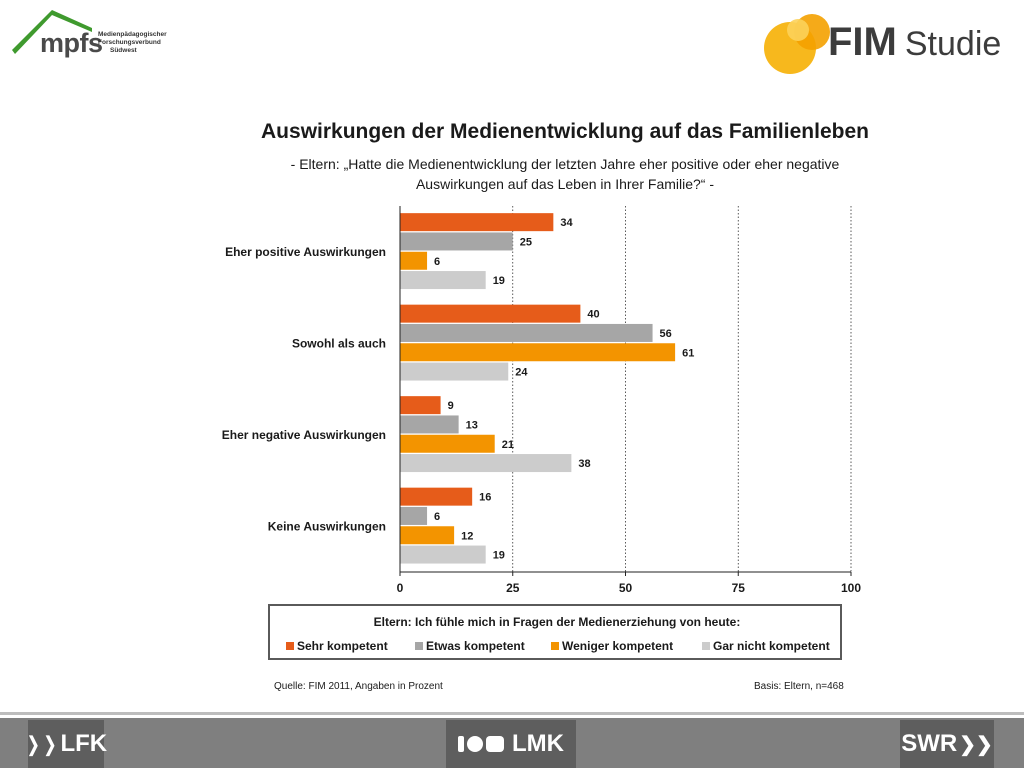 The height and width of the screenshot is (768, 1024). What do you see at coordinates (618, 646) in the screenshot?
I see `legend-label: Weniger kompetent` at bounding box center [618, 646].